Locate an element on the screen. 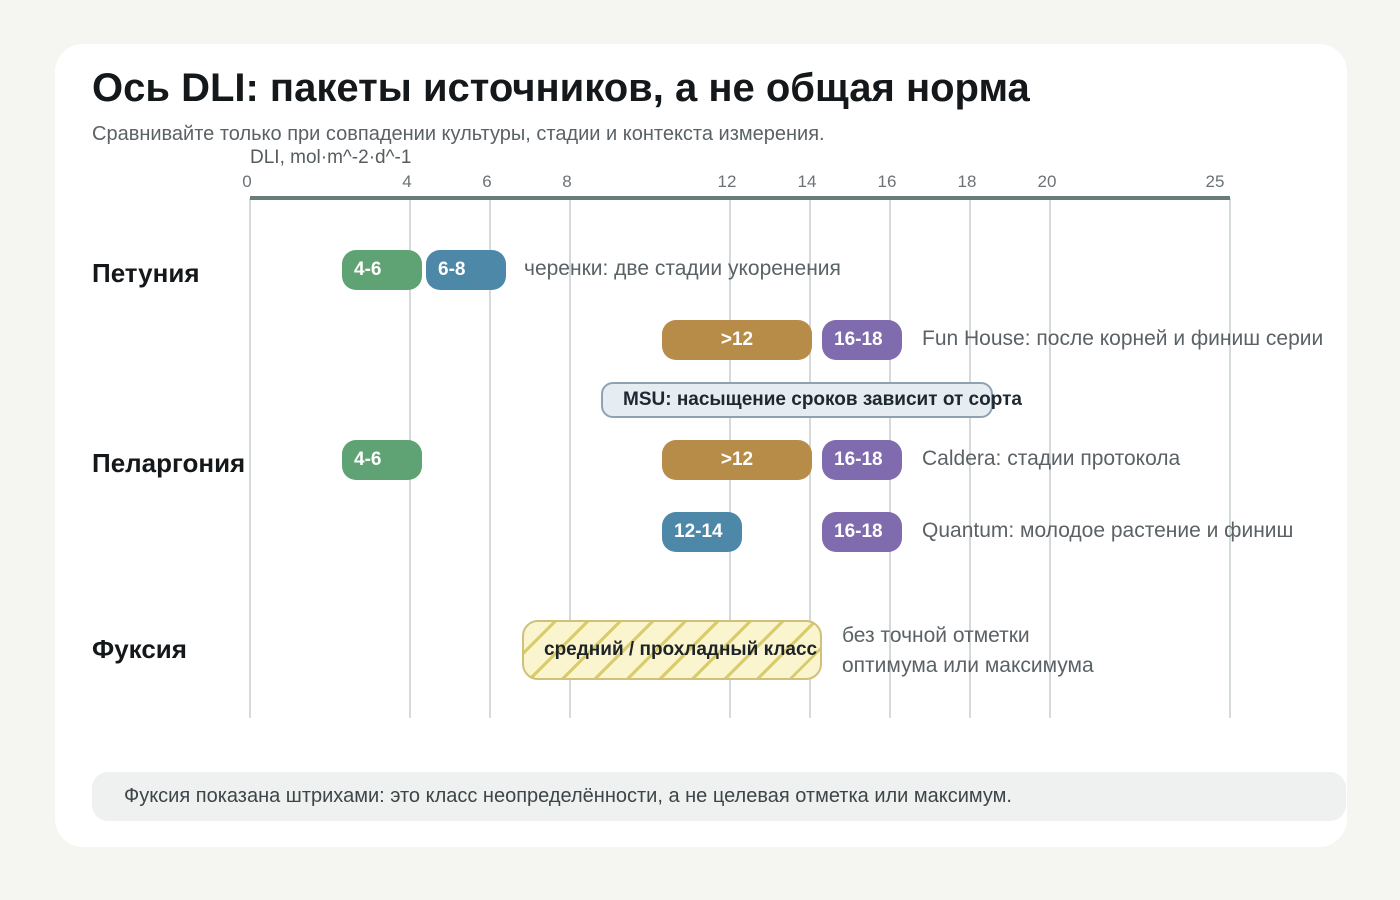  row-note: черенки: две стадии укоренения is located at coordinates (682, 268).